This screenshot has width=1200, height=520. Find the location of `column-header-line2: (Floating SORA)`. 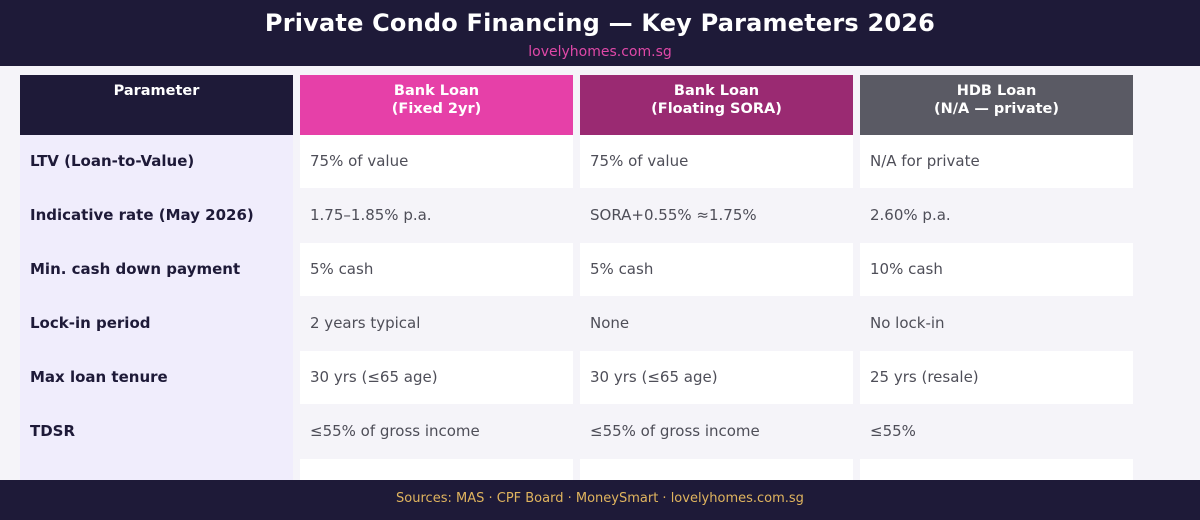

column-header-line2: (Floating SORA) is located at coordinates (716, 109).